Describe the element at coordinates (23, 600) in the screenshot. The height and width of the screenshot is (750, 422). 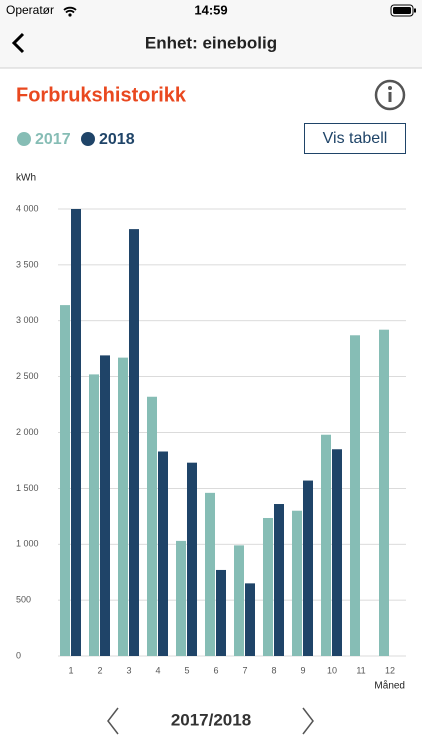
I see `y-tick-label: 500` at that location.